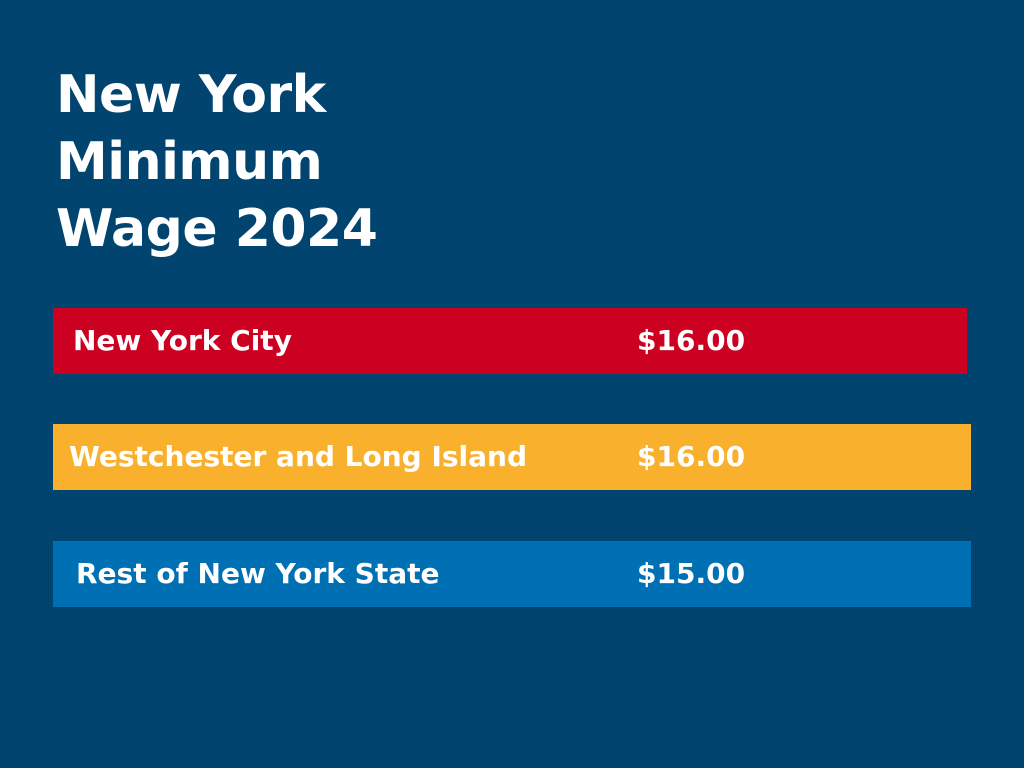 The width and height of the screenshot is (1024, 768). Describe the element at coordinates (298, 456) in the screenshot. I see `region: Westchester and Long Island` at that location.